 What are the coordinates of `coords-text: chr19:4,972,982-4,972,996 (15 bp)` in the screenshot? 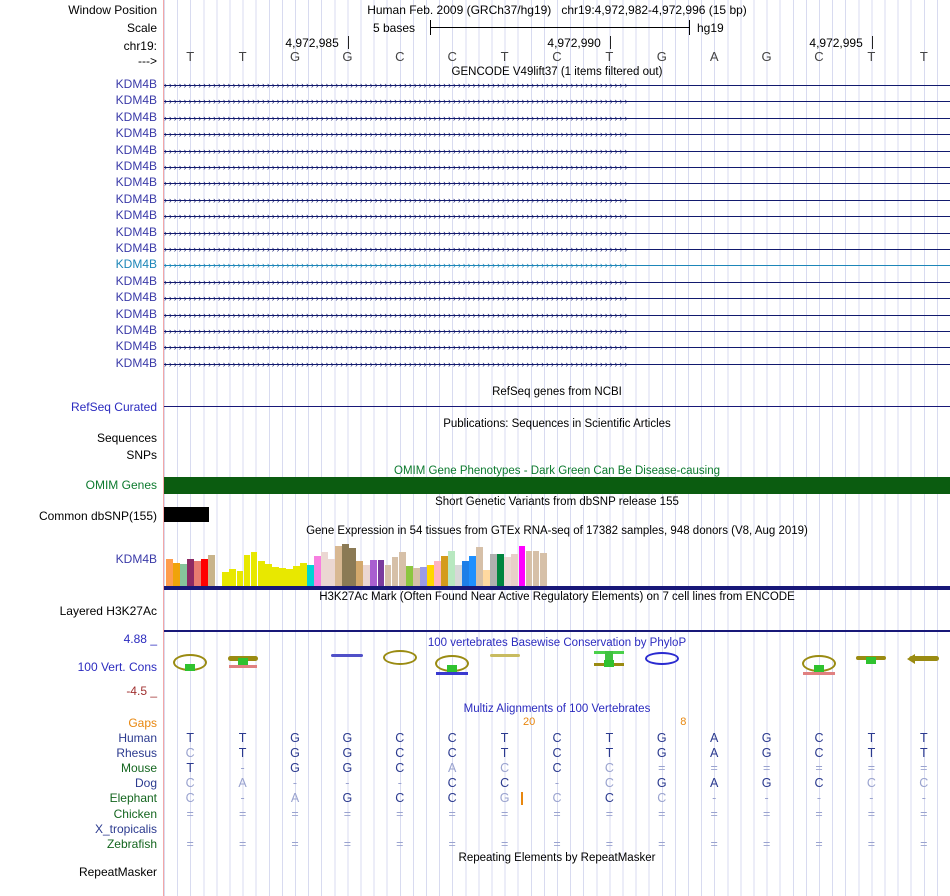 It's located at (654, 10).